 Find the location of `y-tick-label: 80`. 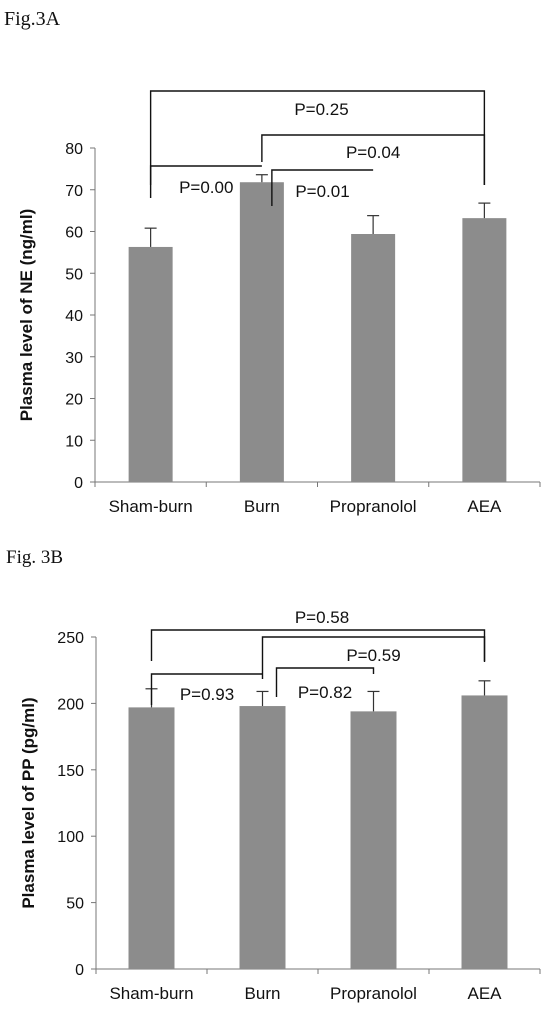

y-tick-label: 80 is located at coordinates (74, 149).